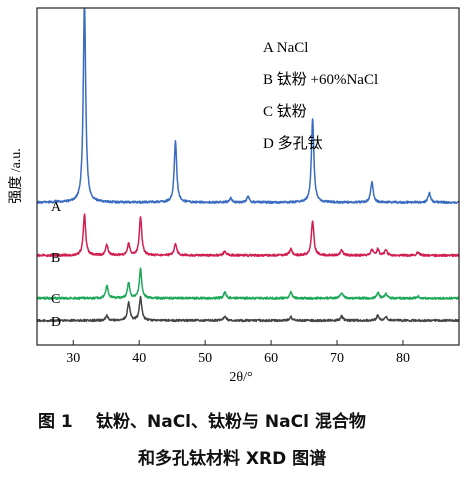  What do you see at coordinates (55, 299) in the screenshot?
I see `series-label-c: C` at bounding box center [55, 299].